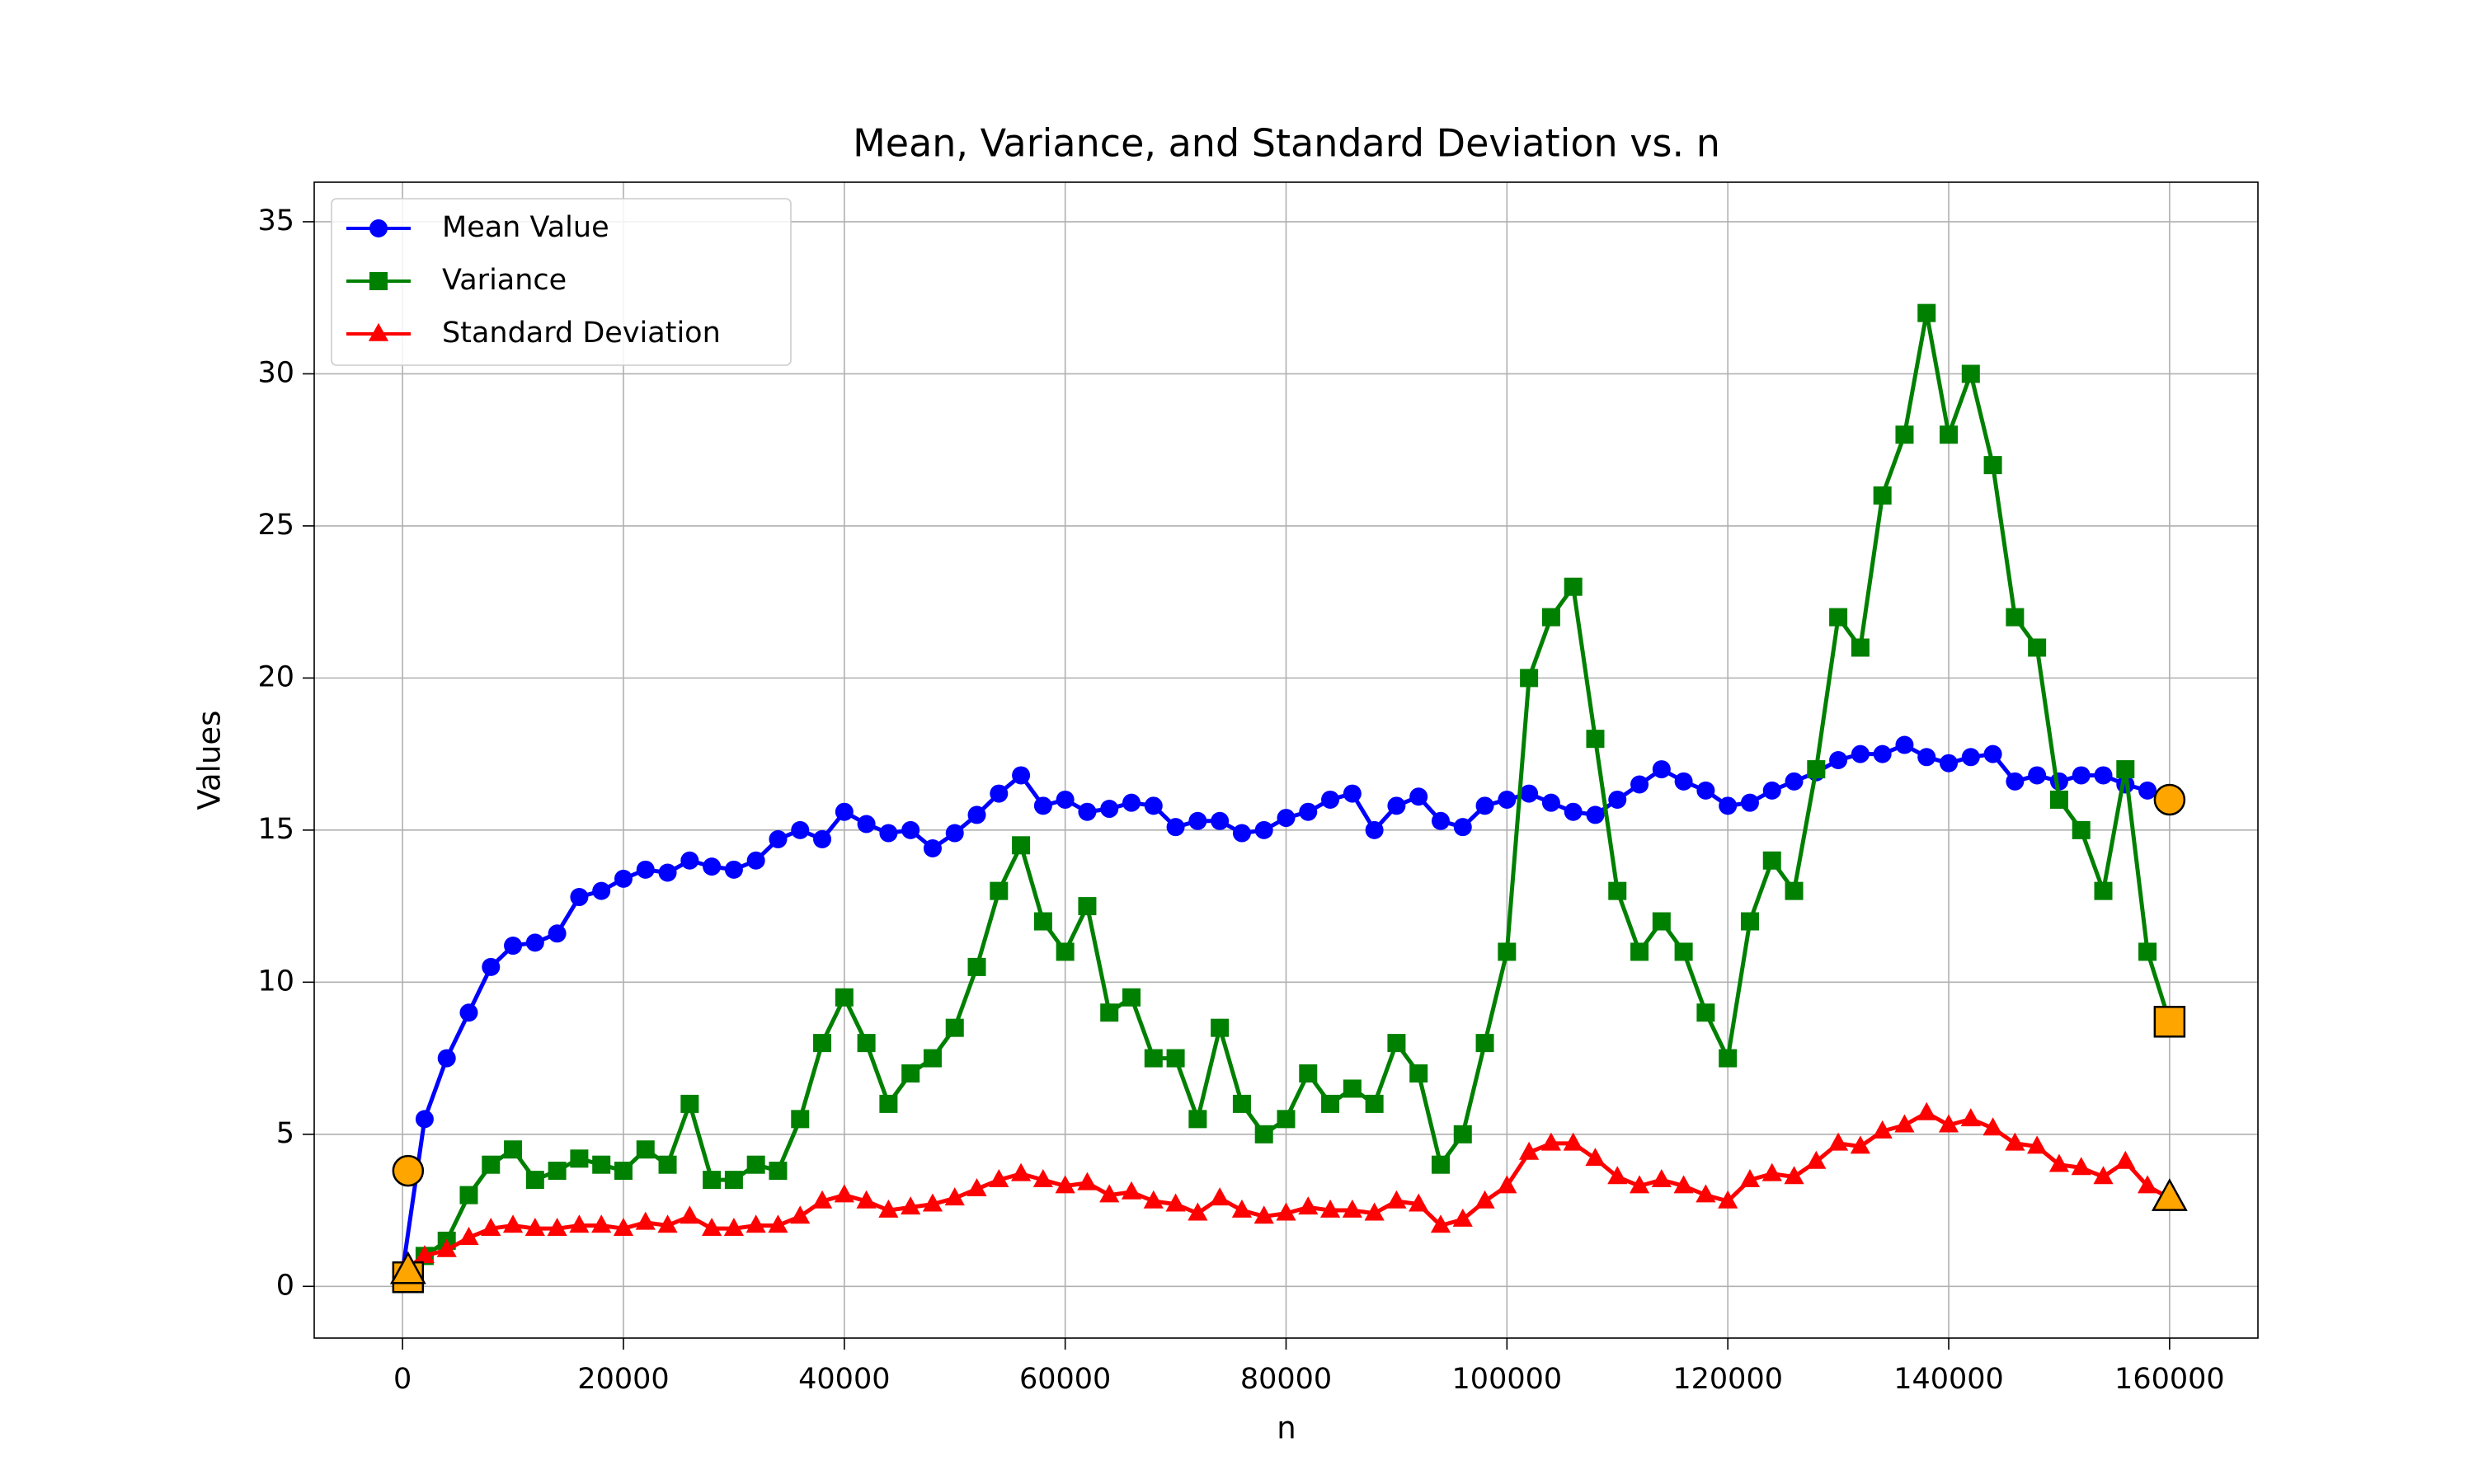 The height and width of the screenshot is (1484, 2474). What do you see at coordinates (525, 228) in the screenshot?
I see `legend-label: Mean Value` at bounding box center [525, 228].